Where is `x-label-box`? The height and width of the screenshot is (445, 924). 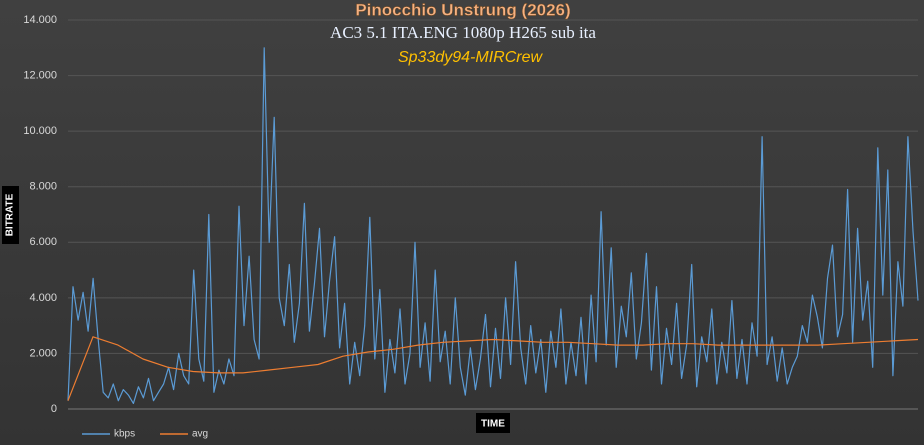
x-label-box is located at coordinates (493, 423).